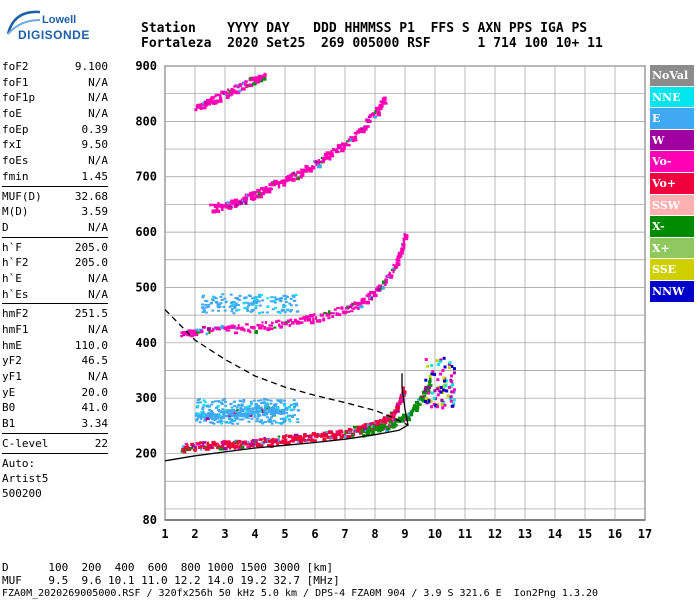 This screenshot has width=700, height=600. Describe the element at coordinates (672, 183) in the screenshot. I see `legend-vo-: Vo+` at that location.